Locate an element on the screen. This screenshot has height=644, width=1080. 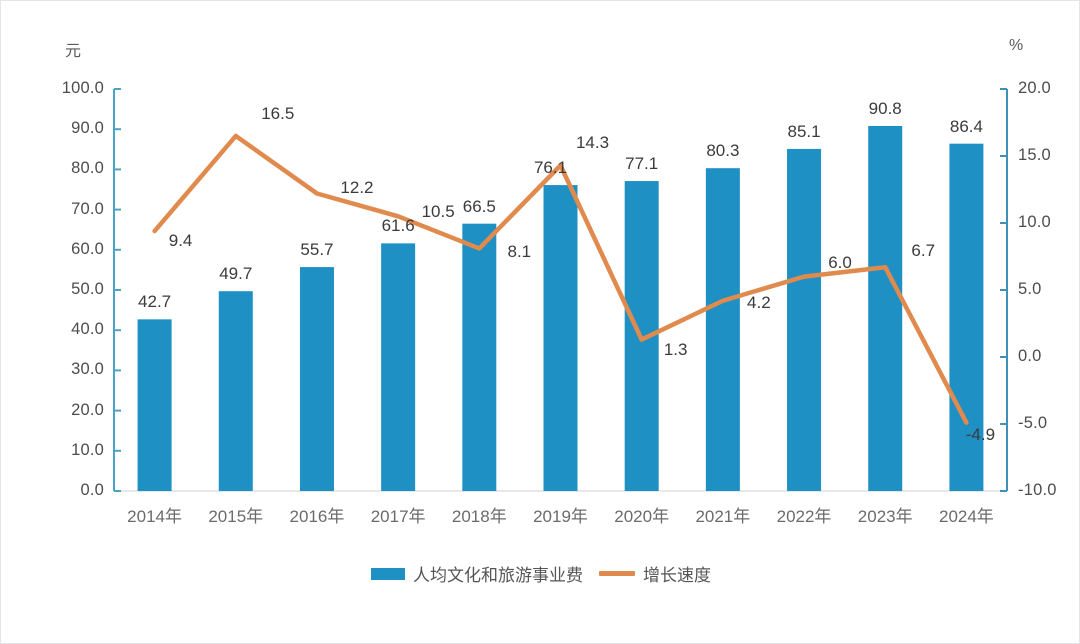
right-axis-tick-label: 10.0 is located at coordinates (1034, 222).